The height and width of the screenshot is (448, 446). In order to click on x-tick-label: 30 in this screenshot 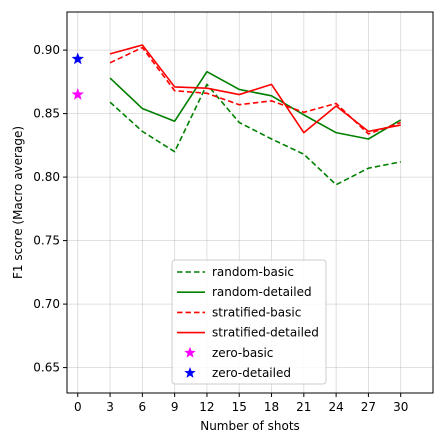, I will do `click(400, 407)`.